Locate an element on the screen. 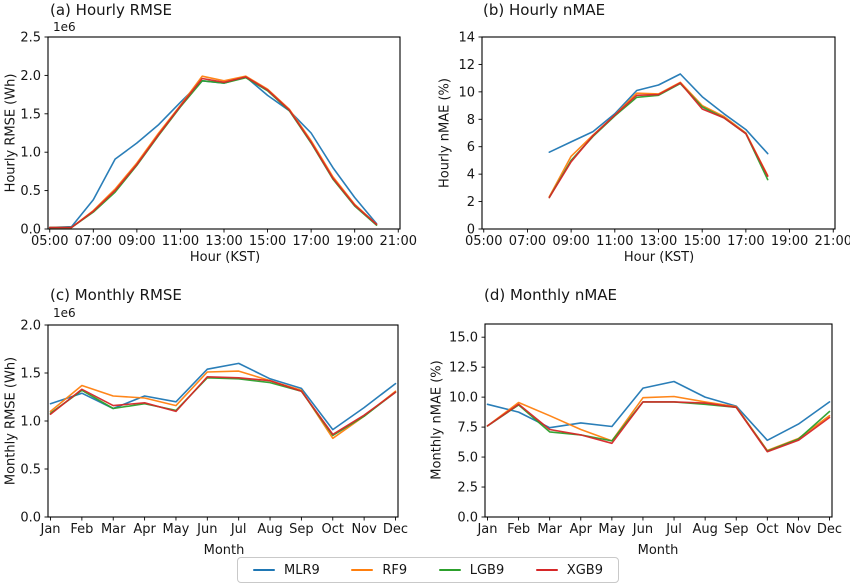 The width and height of the screenshot is (850, 586). panel-c-xtick-label: Dec is located at coordinates (395, 529).